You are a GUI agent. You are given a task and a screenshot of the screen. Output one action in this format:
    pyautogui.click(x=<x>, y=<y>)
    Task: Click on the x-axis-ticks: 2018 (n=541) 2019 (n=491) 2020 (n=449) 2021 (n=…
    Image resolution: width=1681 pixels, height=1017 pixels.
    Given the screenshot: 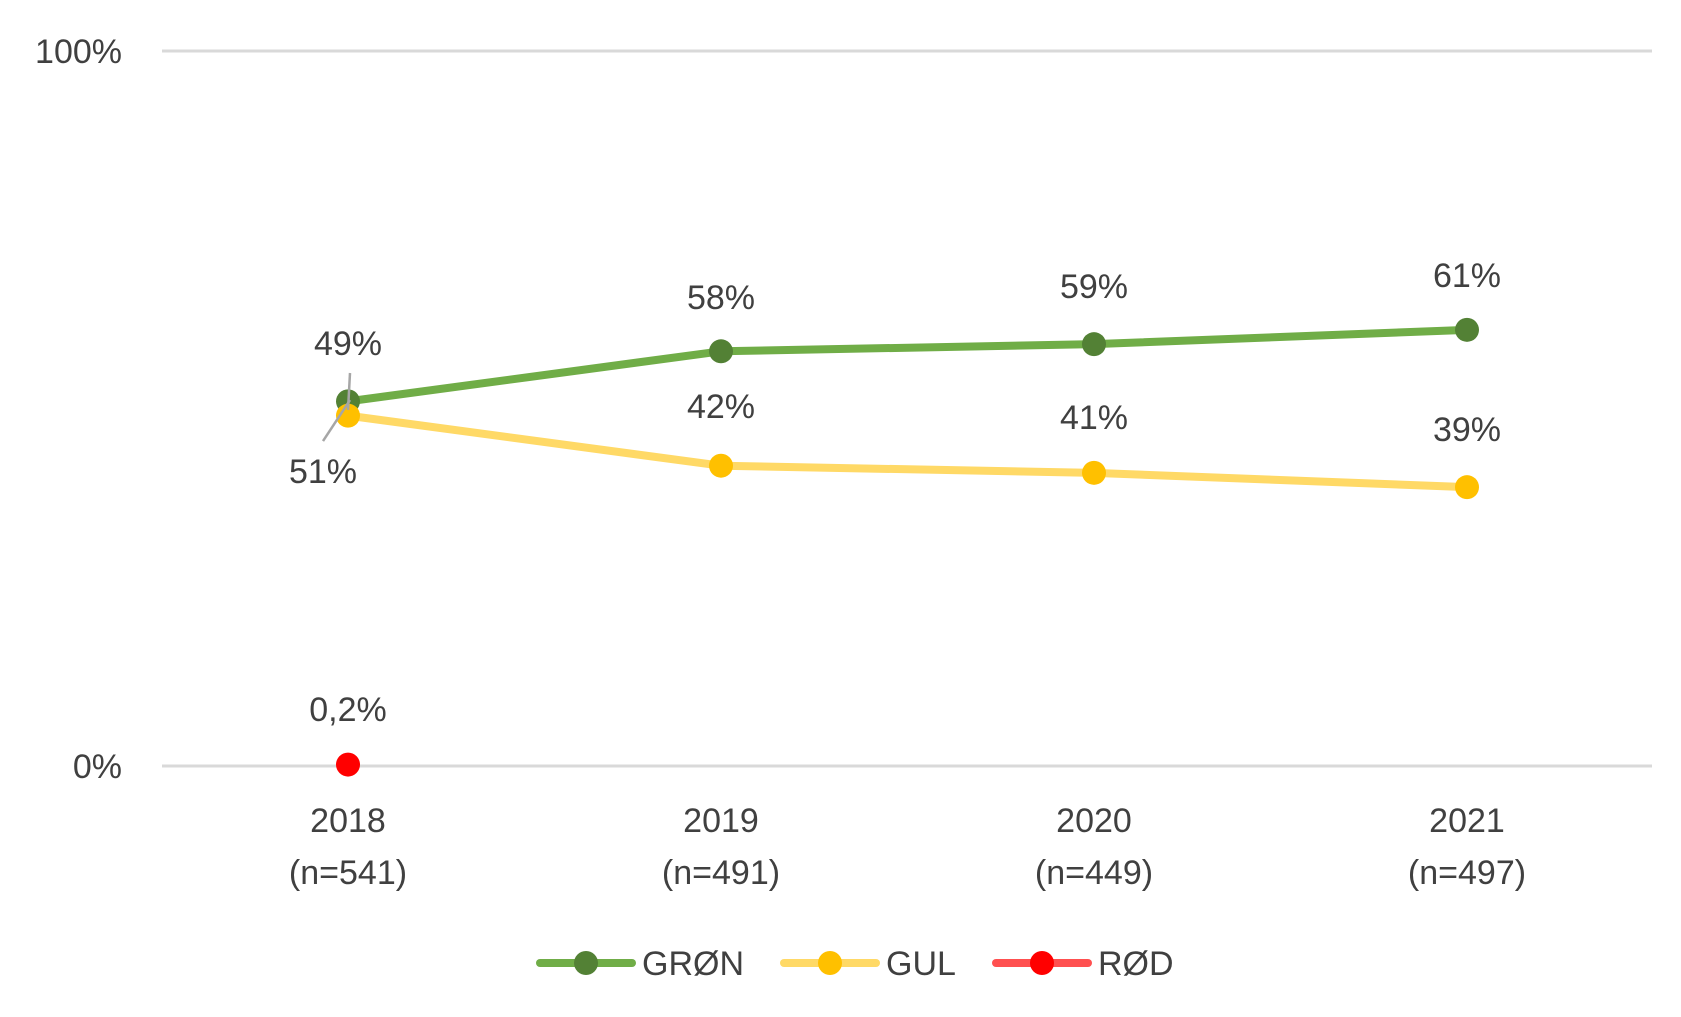 What is the action you would take?
    pyautogui.click(x=907, y=847)
    